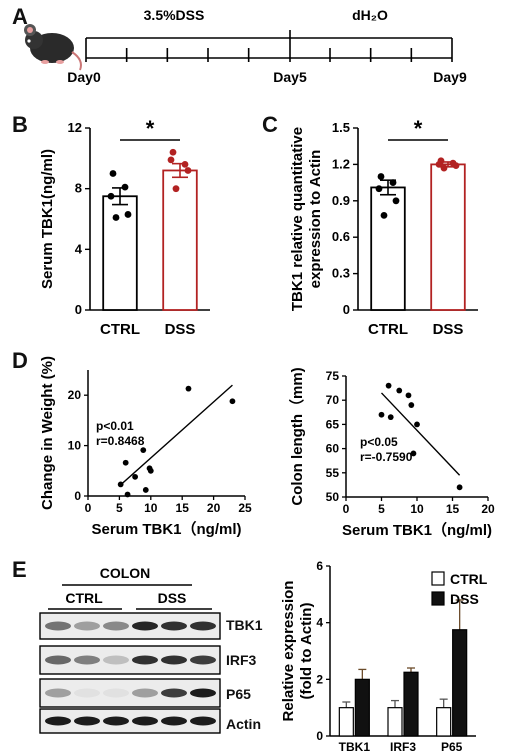 The image size is (520, 756). I want to click on bar-ctrl-tbk1, so click(346, 722).